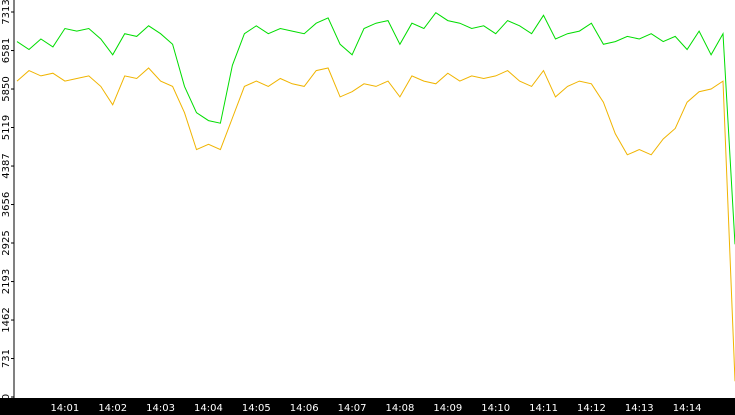  What do you see at coordinates (495, 408) in the screenshot?
I see `x-tick-label: 14:10` at bounding box center [495, 408].